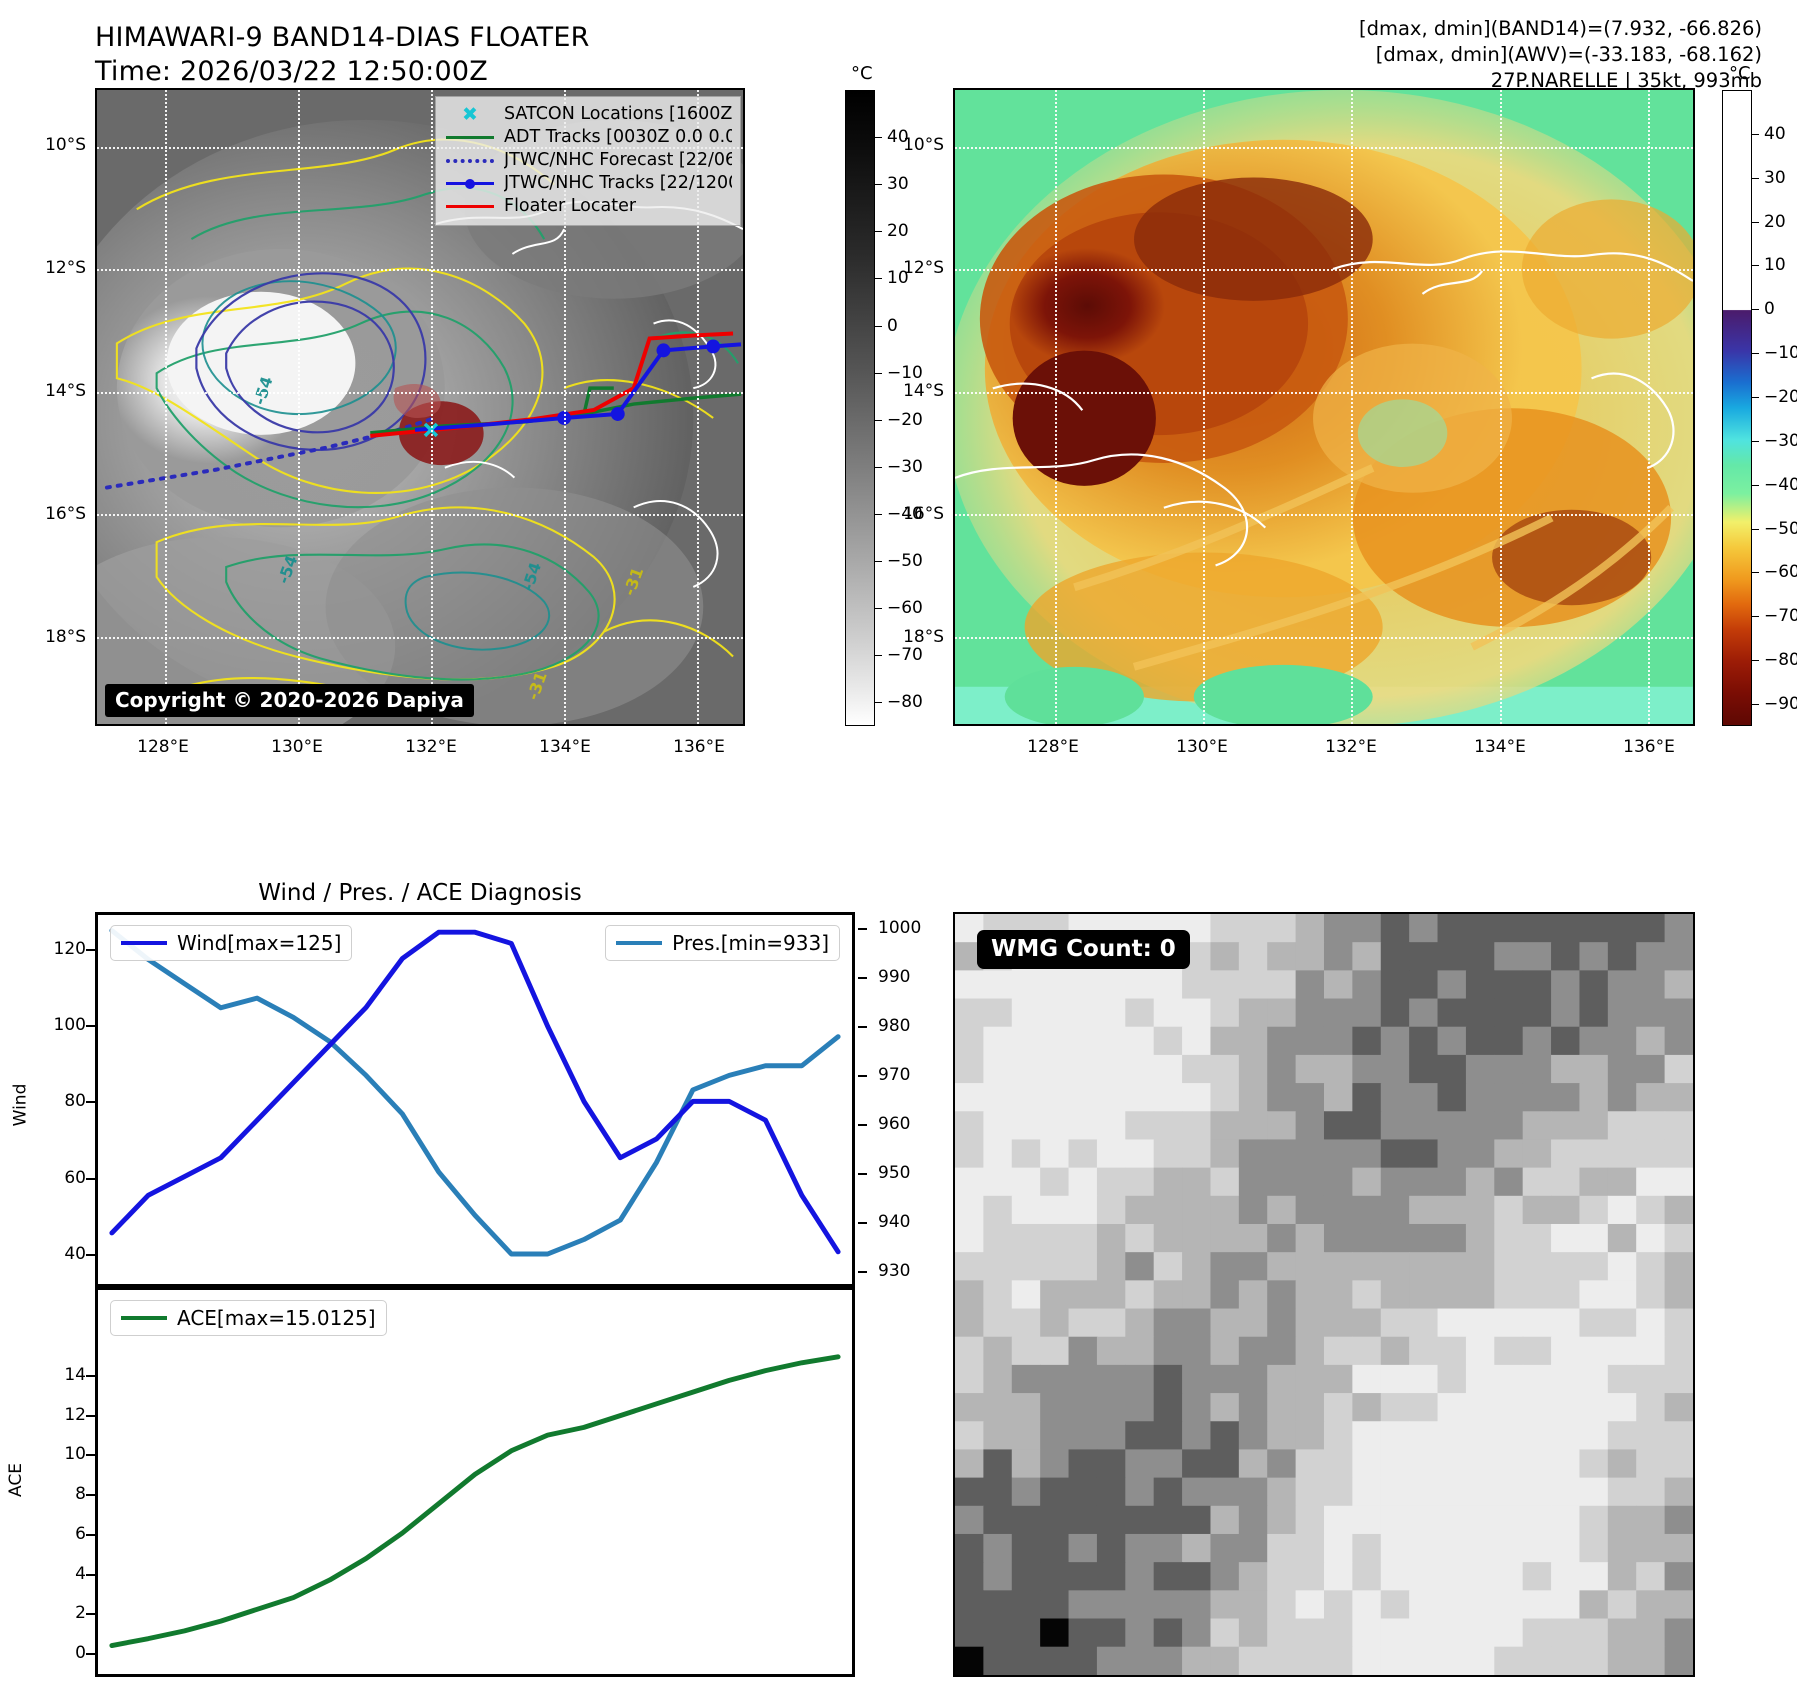 This screenshot has width=1797, height=1690. I want to click on awv-lat-tick: 10°S, so click(923, 145).